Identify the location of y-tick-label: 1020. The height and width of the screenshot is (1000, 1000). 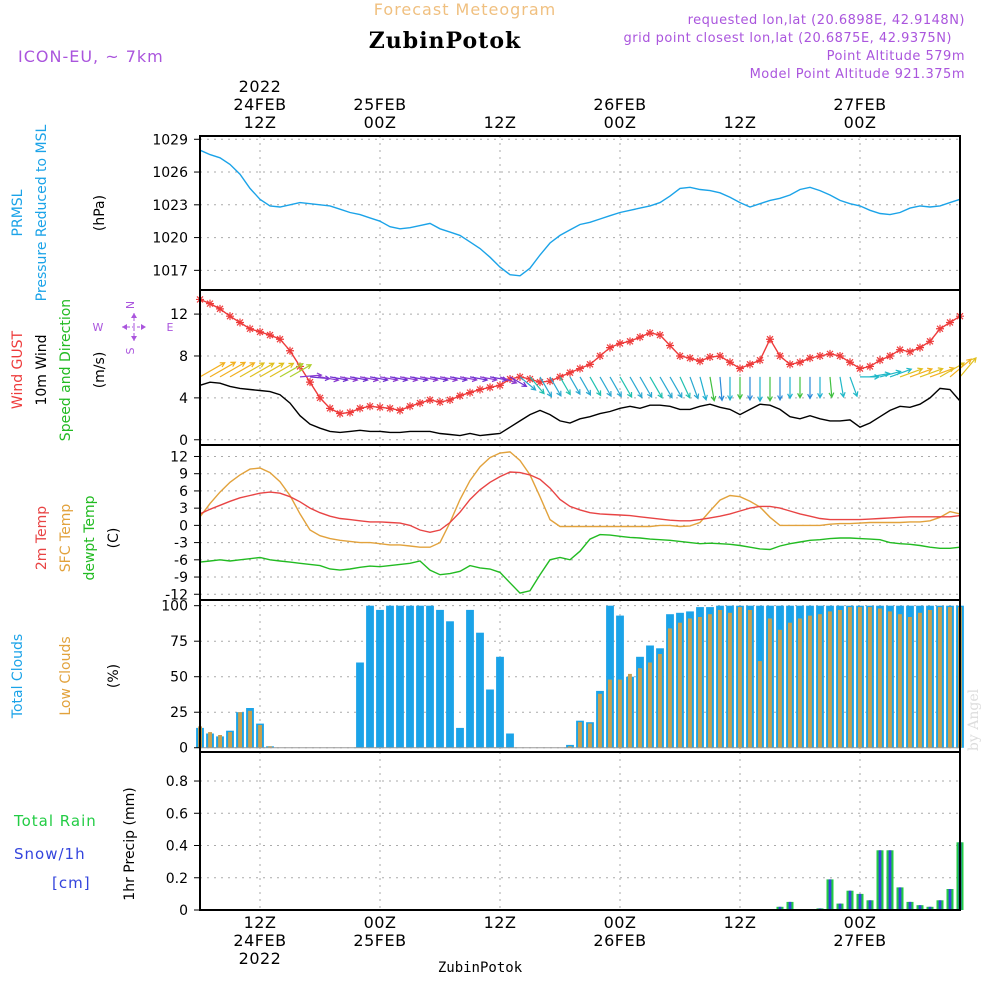
(170, 239).